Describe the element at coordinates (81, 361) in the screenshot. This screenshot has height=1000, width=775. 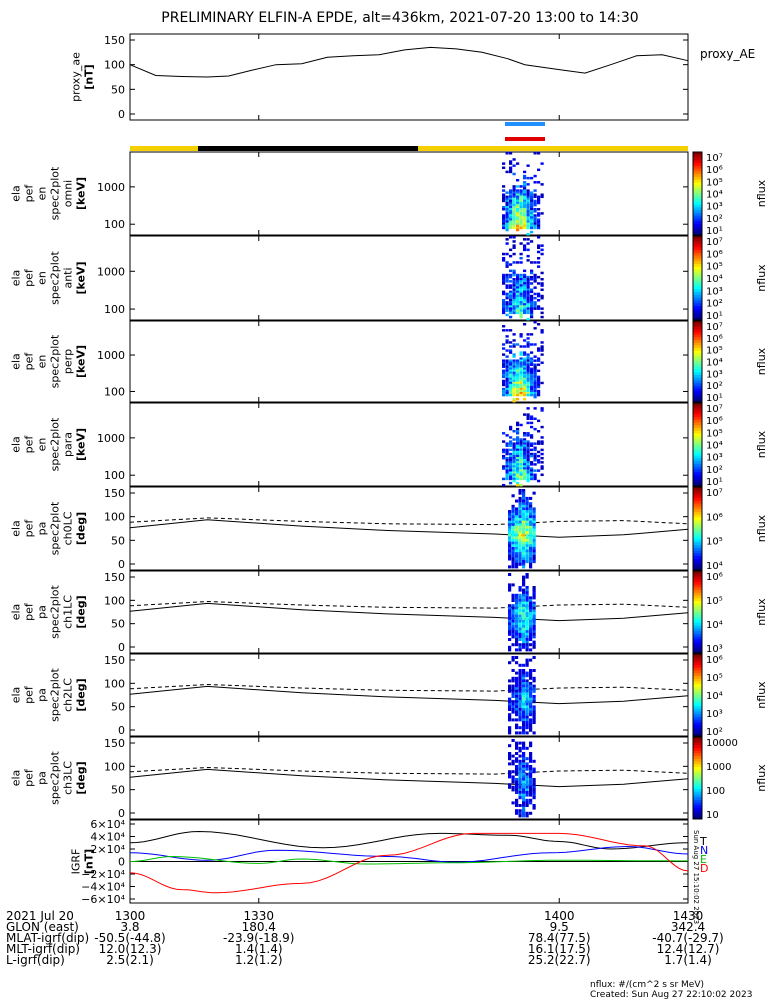
I see `panel-perp-ylabel-line: [keV]` at that location.